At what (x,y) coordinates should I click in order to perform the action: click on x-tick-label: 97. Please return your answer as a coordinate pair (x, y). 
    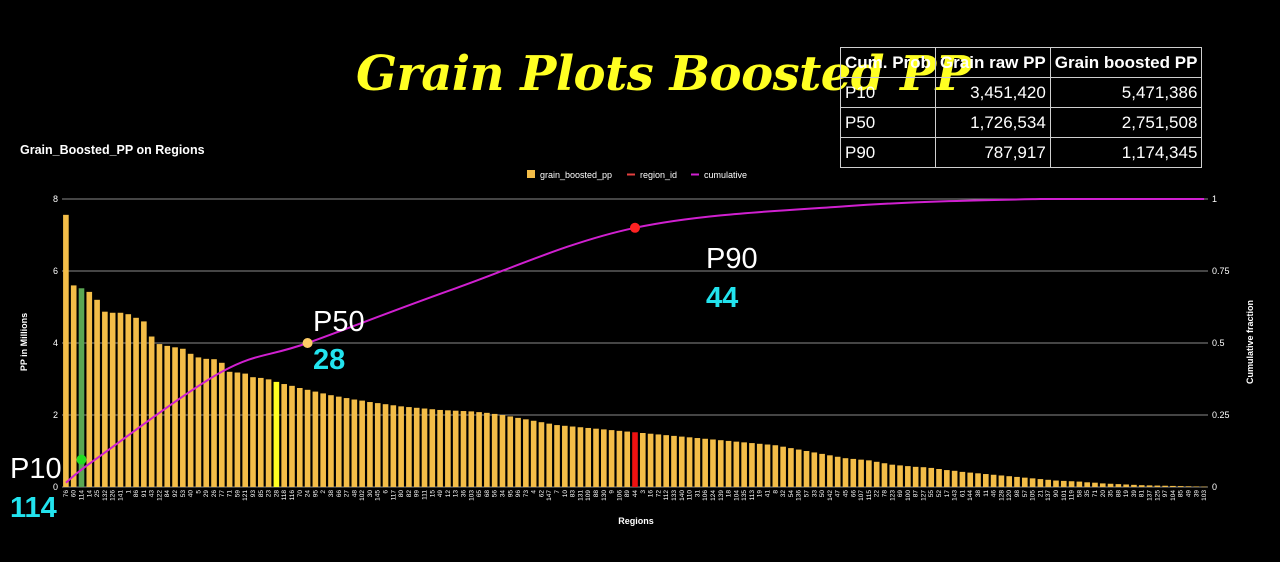
    Looking at the image, I should click on (1165, 494).